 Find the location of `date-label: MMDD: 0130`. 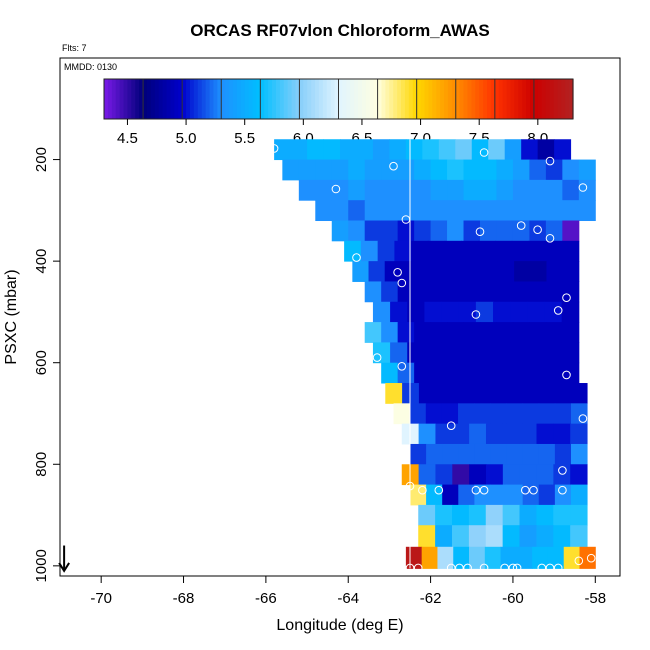

date-label: MMDD: 0130 is located at coordinates (90, 67).